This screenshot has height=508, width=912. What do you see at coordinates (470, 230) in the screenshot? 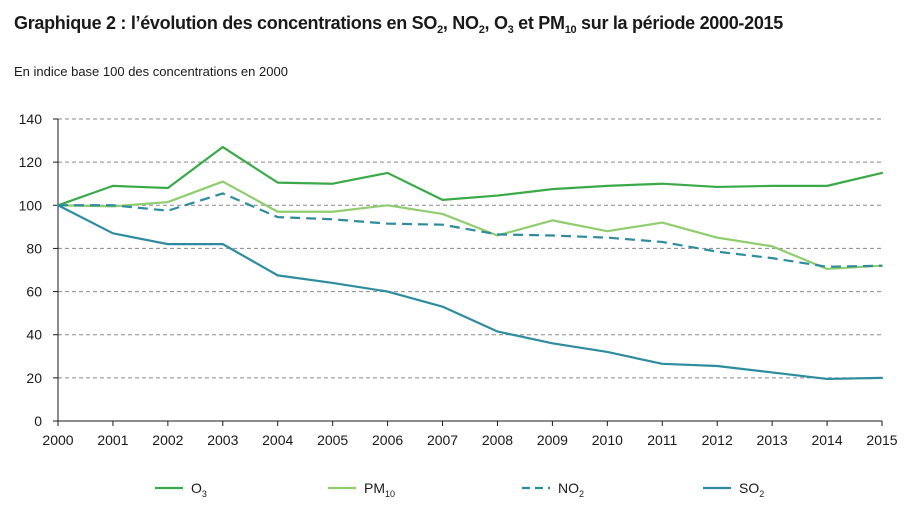
I see `series-line-no2` at bounding box center [470, 230].